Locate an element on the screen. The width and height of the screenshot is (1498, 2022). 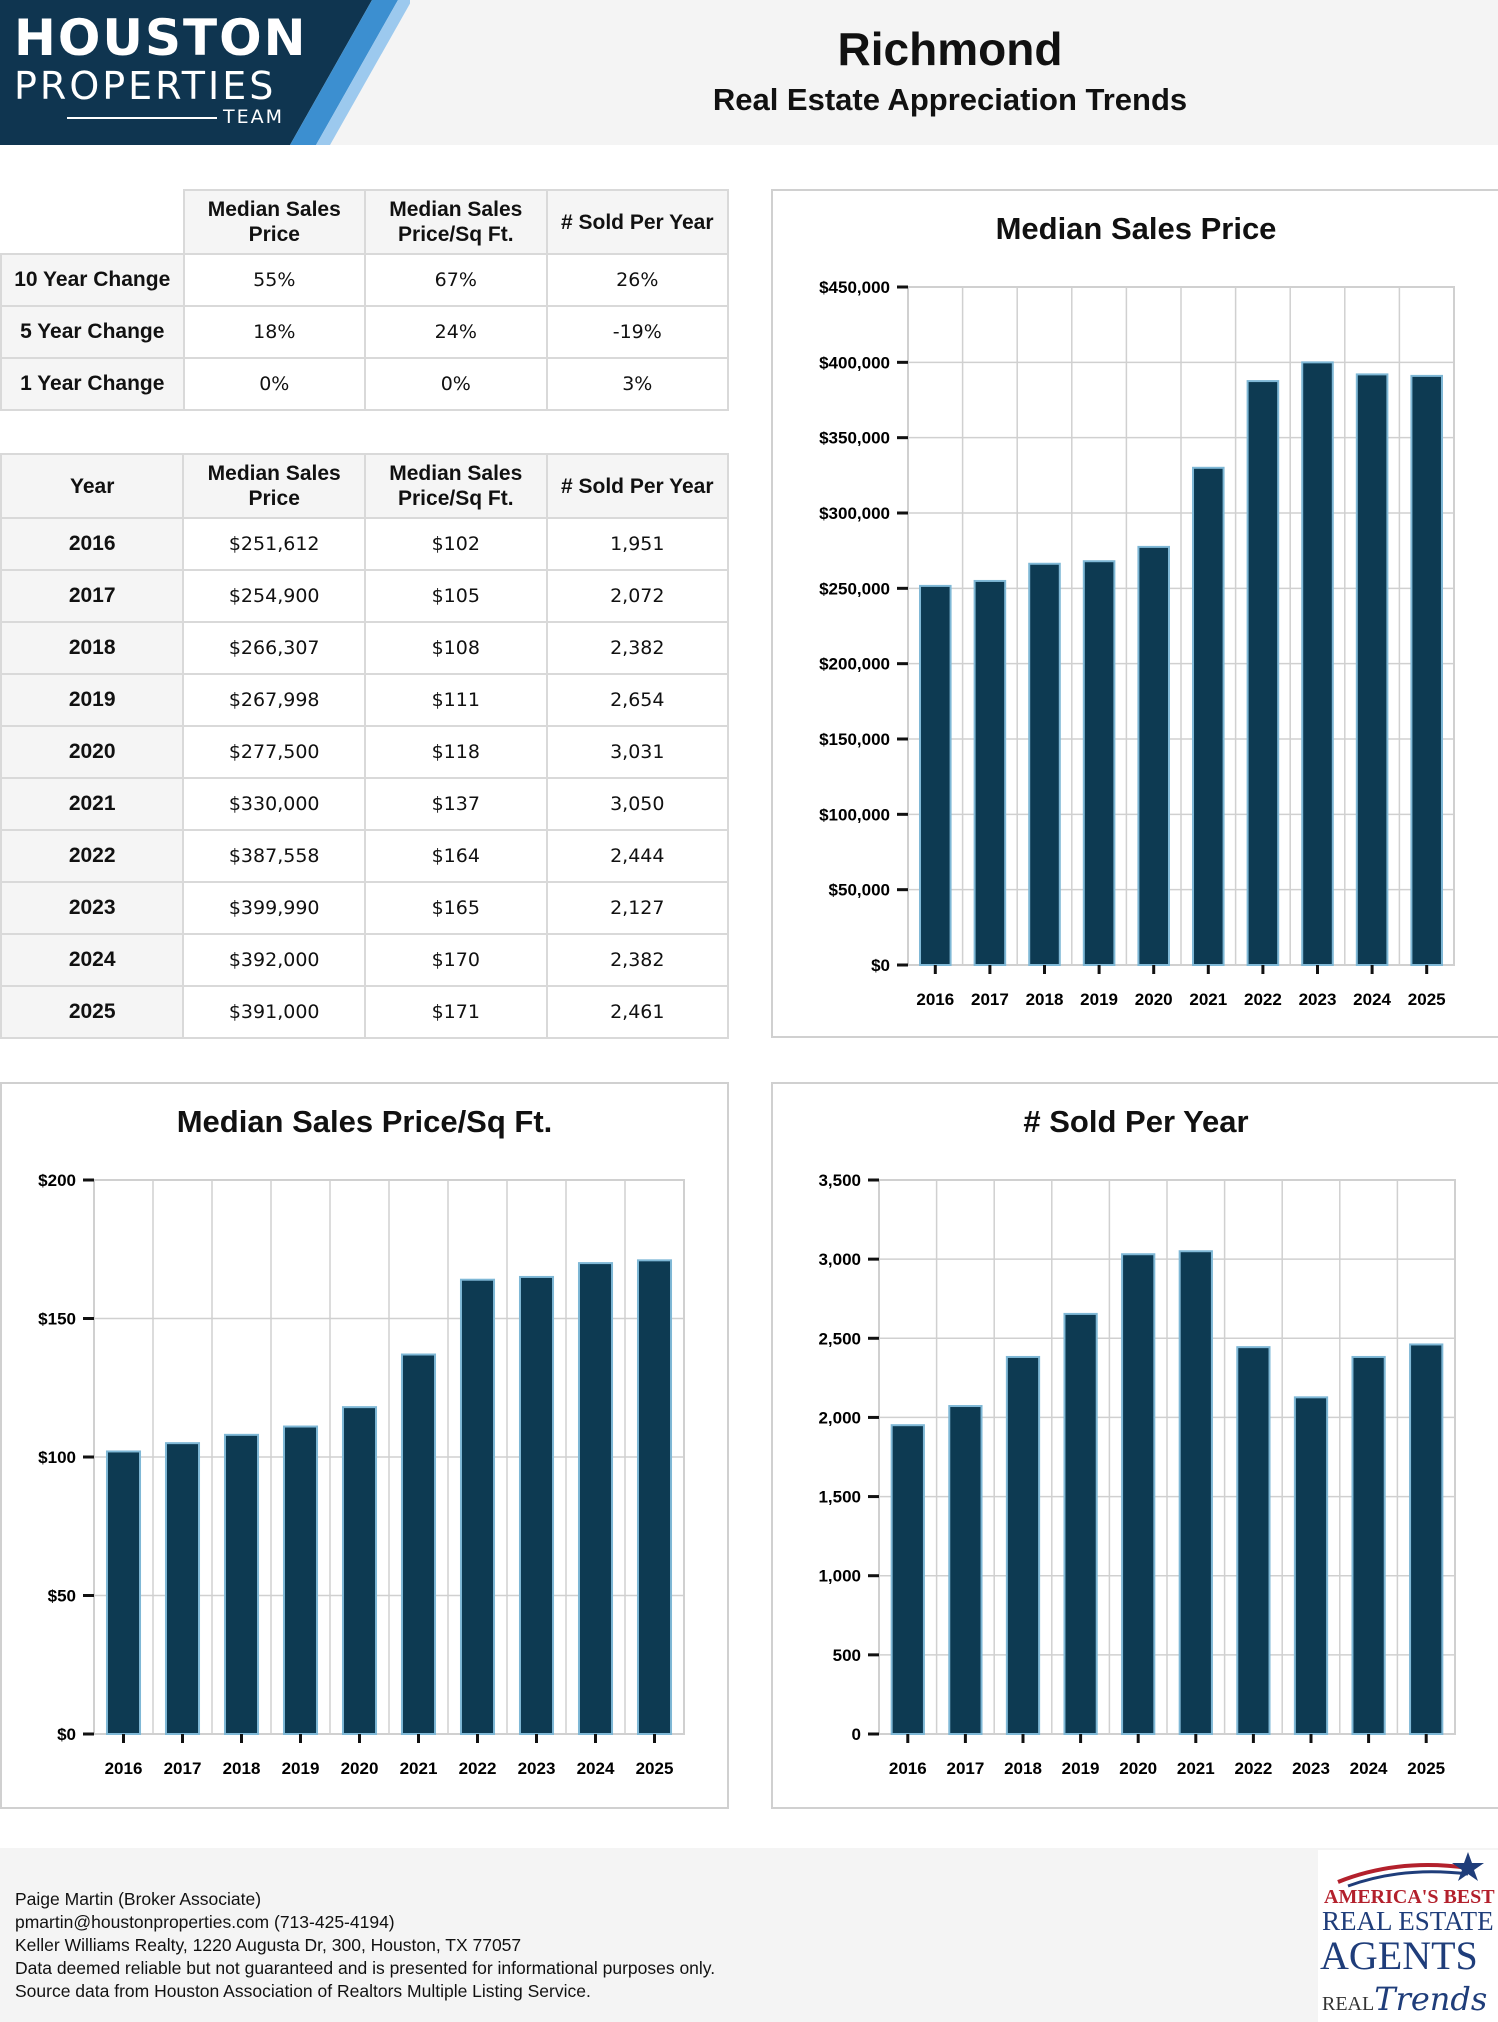
y-tick-label: $300,000 is located at coordinates (854, 513).